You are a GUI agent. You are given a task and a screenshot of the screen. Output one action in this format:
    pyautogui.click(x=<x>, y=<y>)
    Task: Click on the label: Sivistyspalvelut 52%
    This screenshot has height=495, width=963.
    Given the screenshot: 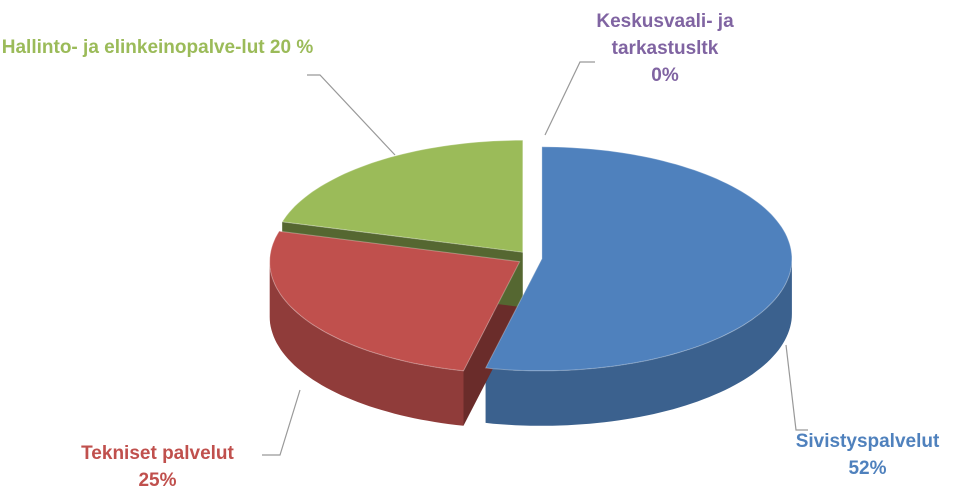 What is the action you would take?
    pyautogui.click(x=866, y=455)
    